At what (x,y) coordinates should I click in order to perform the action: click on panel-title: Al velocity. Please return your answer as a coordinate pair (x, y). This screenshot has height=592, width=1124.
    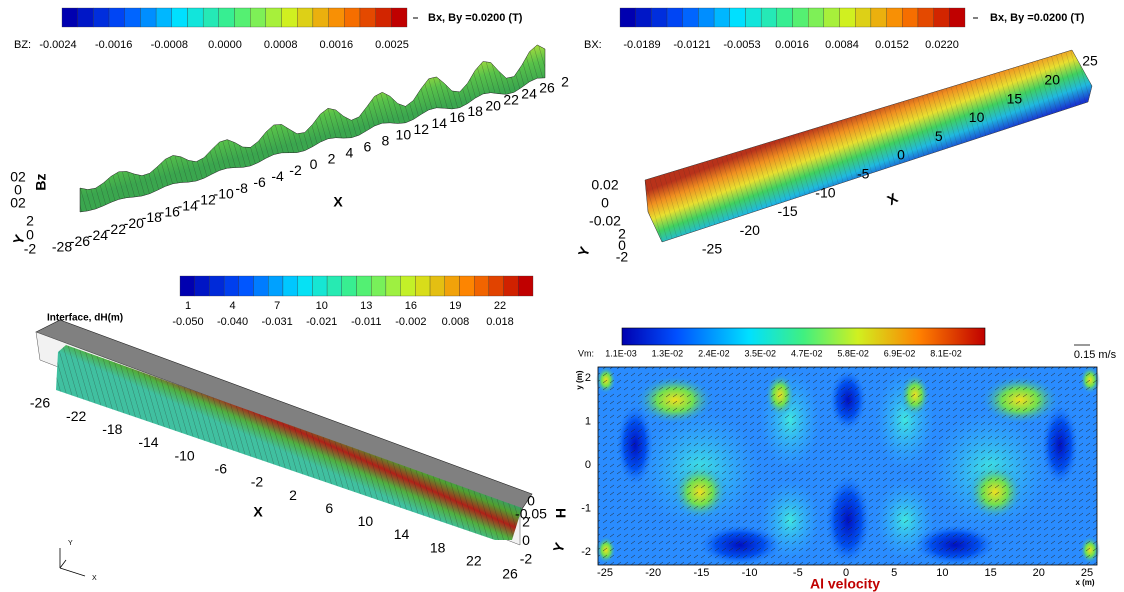
    Looking at the image, I should click on (845, 584).